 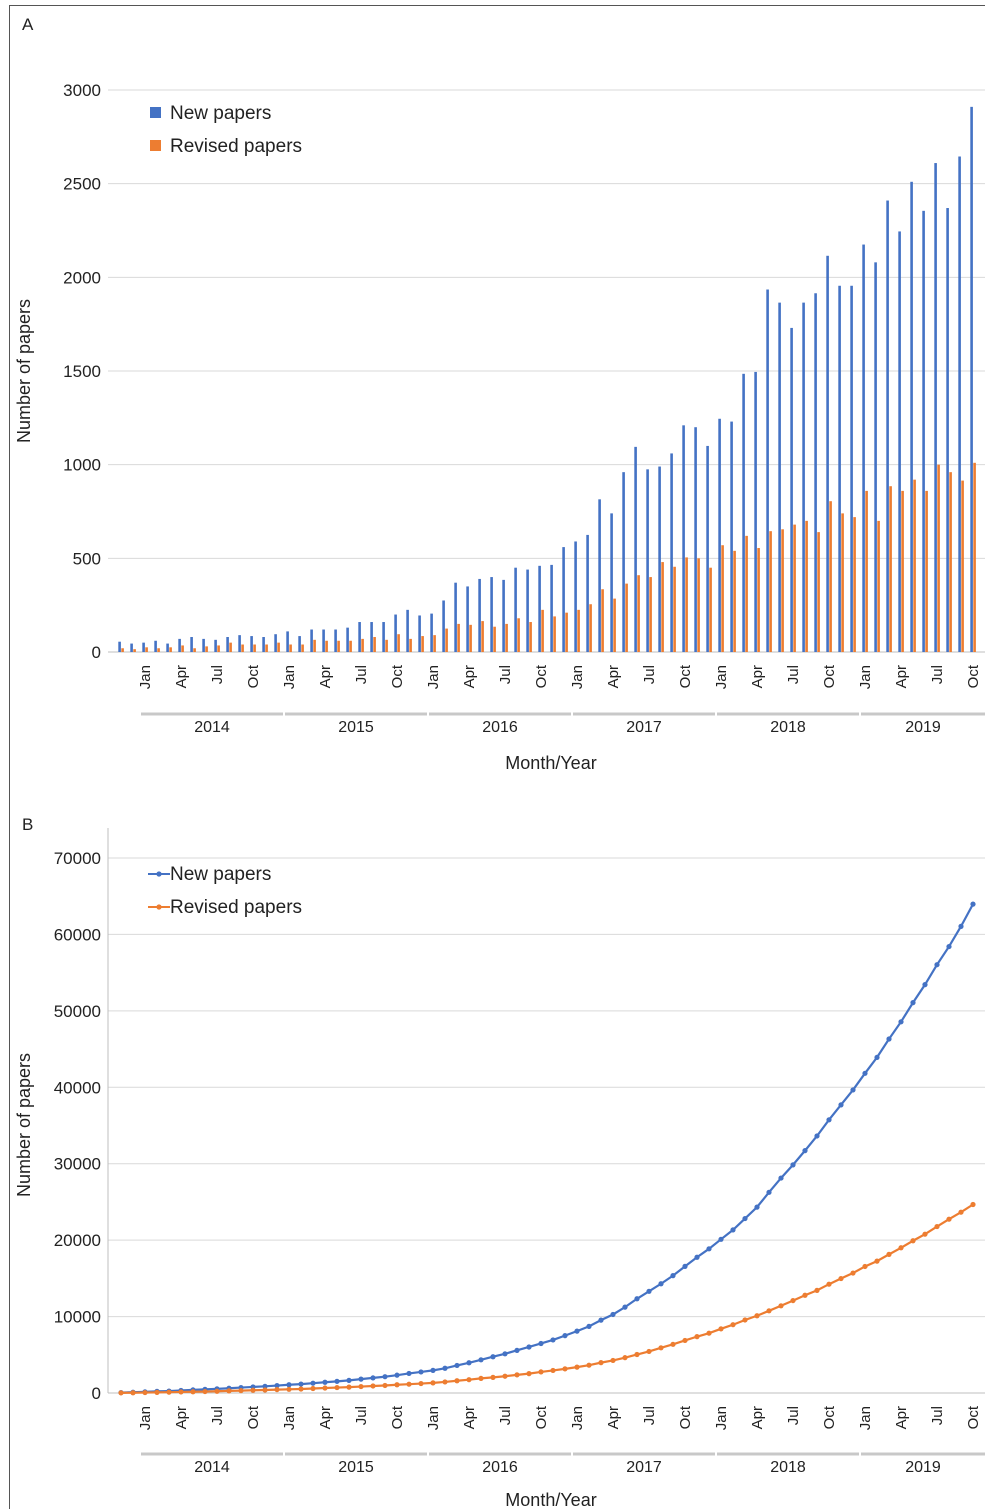 I want to click on y-axis-label: Number of papers, so click(x=24, y=371).